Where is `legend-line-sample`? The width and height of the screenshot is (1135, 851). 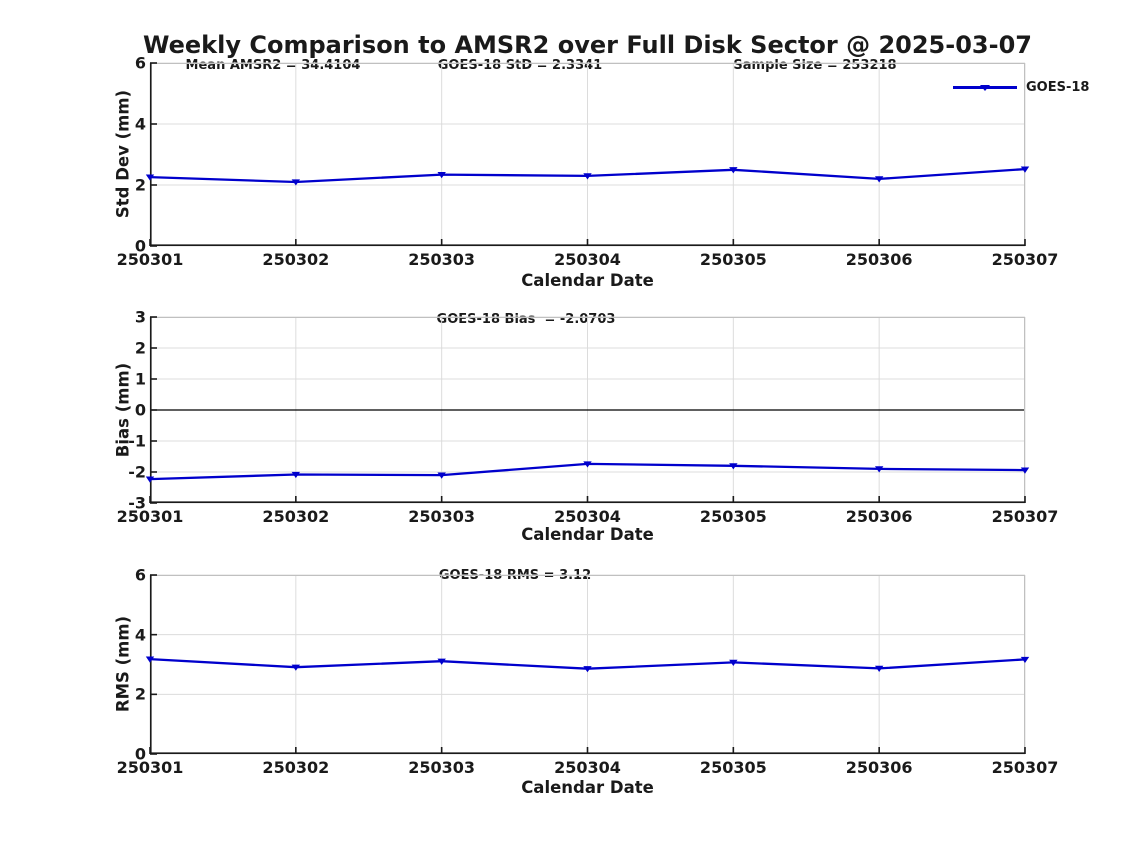
legend-line-sample is located at coordinates (985, 87).